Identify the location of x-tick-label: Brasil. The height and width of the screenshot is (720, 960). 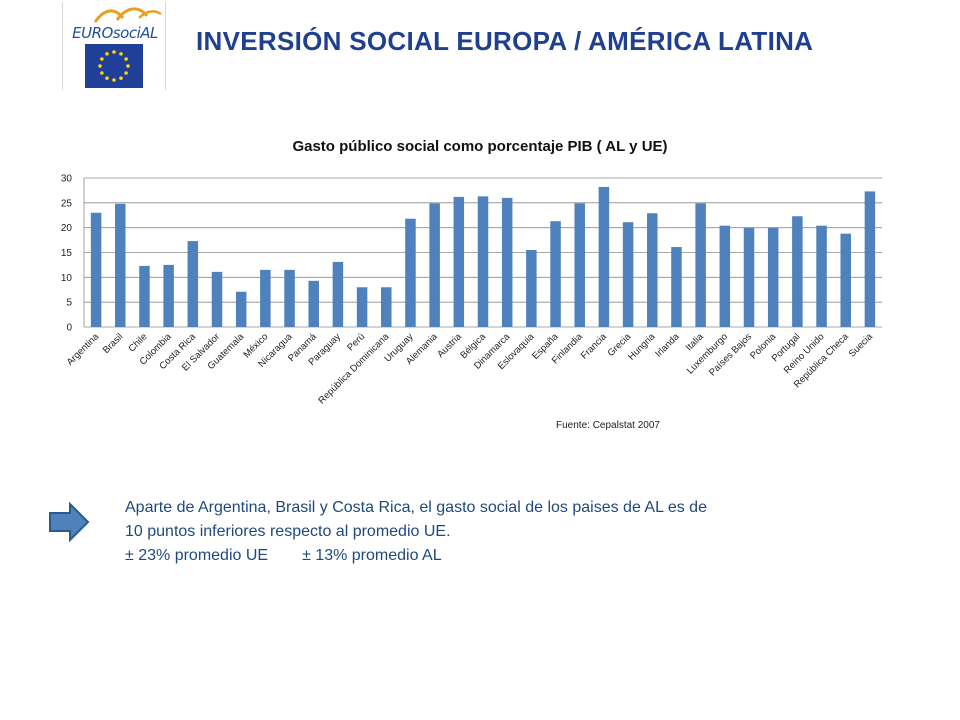
(113, 343).